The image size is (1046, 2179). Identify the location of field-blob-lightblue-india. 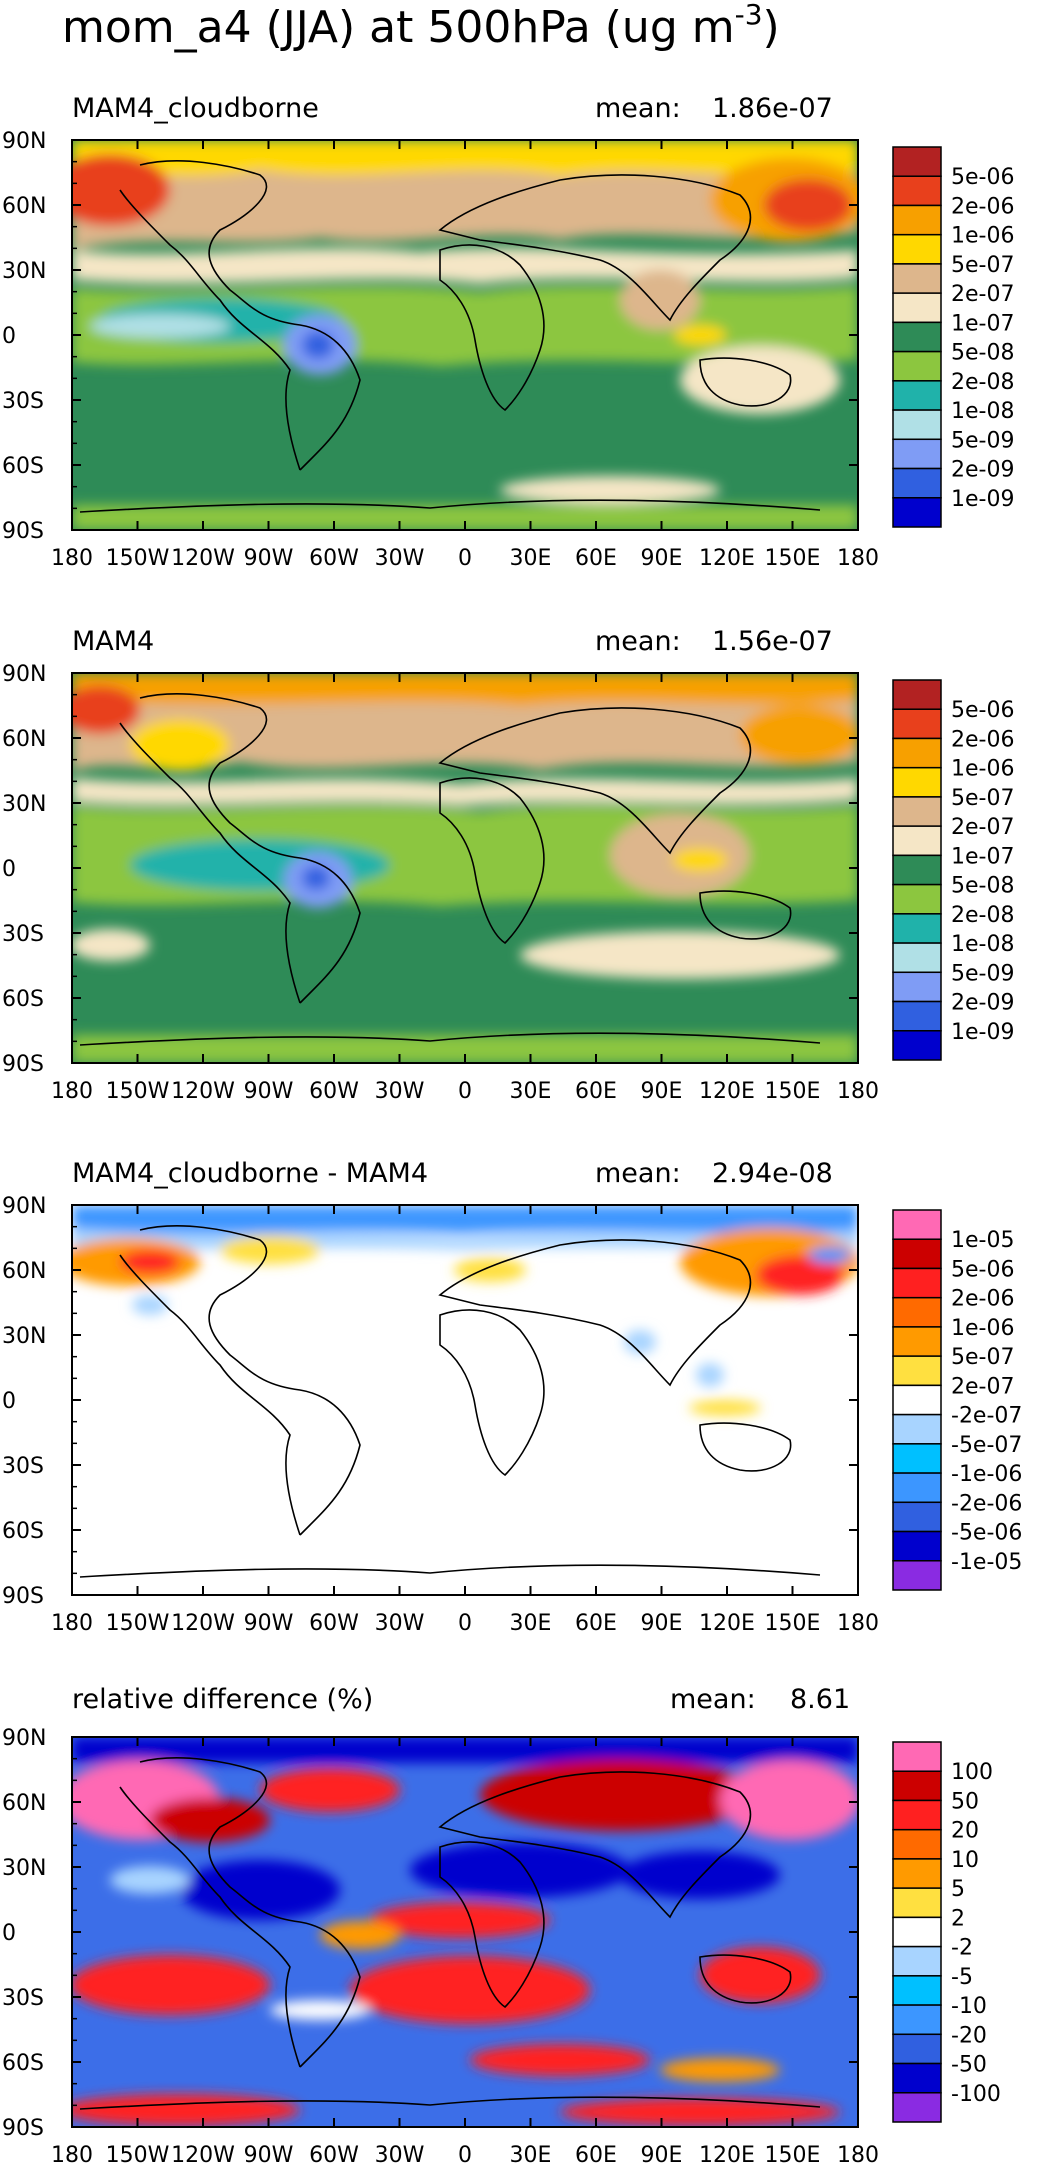
(640, 1342).